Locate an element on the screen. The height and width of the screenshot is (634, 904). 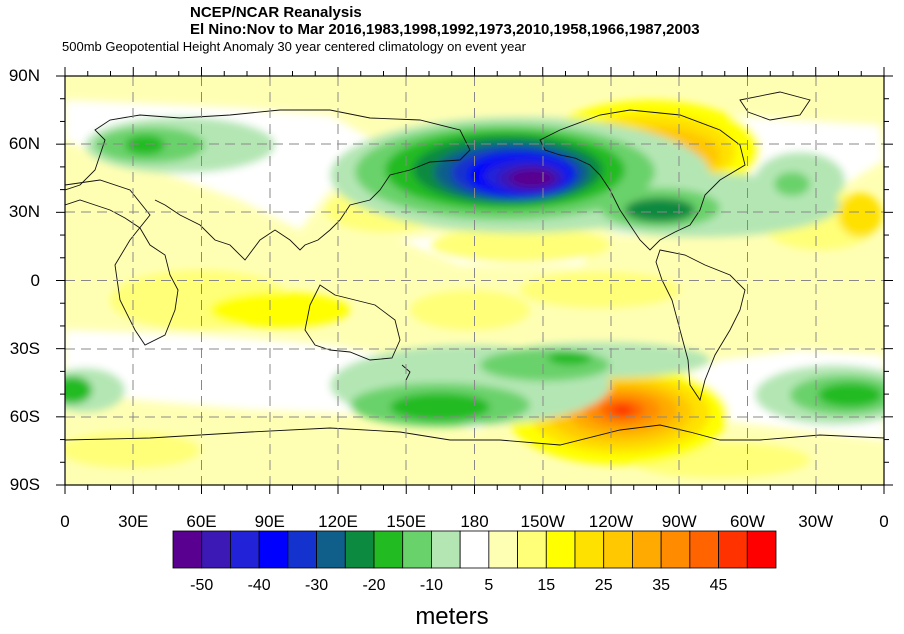
x-tick-label: 150W is located at coordinates (542, 521).